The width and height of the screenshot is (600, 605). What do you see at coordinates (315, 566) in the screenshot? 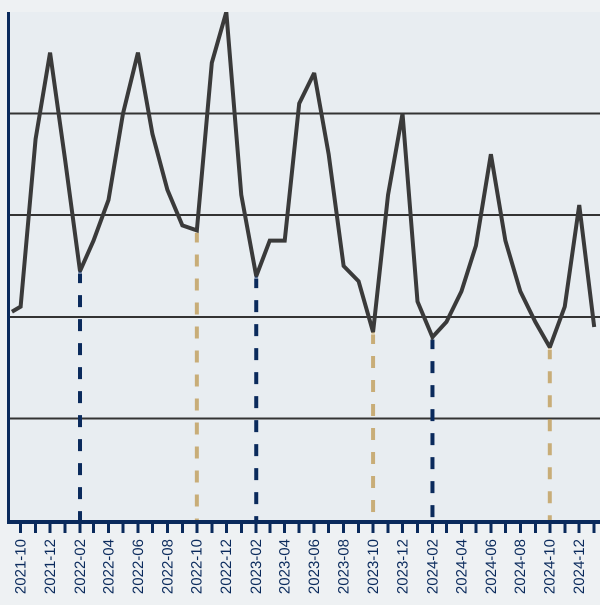
I see `x-tick-label: 2023-06` at bounding box center [315, 566].